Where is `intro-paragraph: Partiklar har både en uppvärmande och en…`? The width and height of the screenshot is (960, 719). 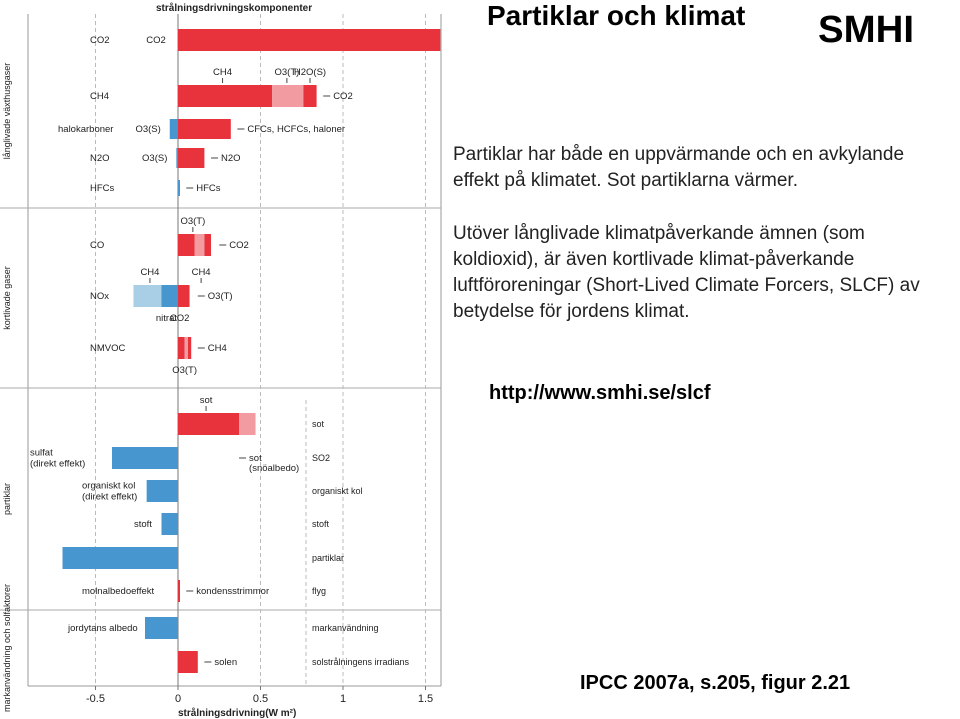
intro-paragraph: Partiklar har både en uppvärmande och en… is located at coordinates (679, 167).